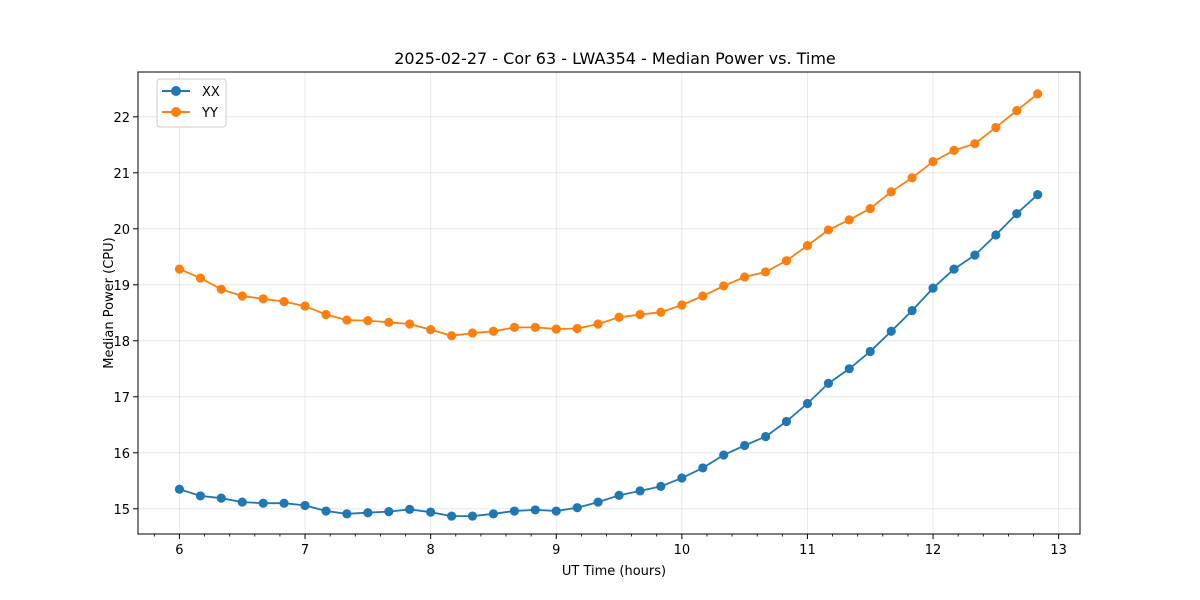  I want to click on legend-label-yy: YY, so click(209, 113).